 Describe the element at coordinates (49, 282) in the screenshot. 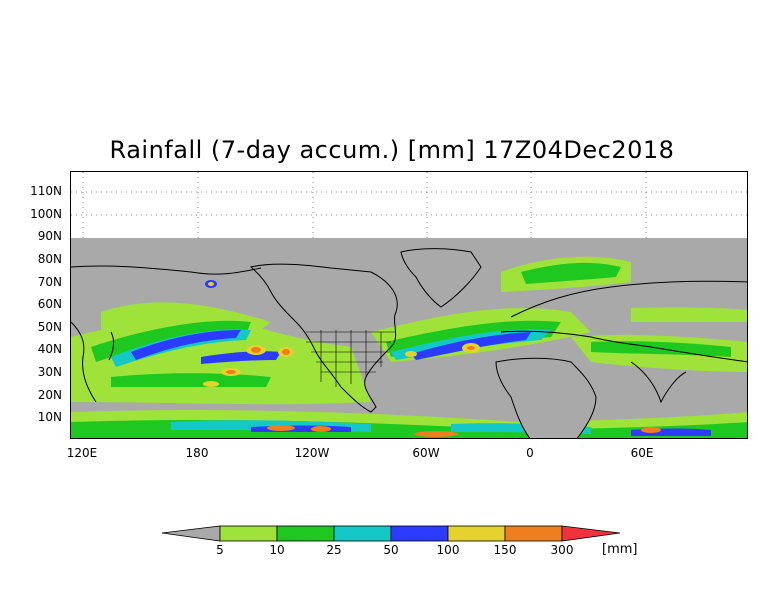

I see `lat-label-70n: 70N` at that location.